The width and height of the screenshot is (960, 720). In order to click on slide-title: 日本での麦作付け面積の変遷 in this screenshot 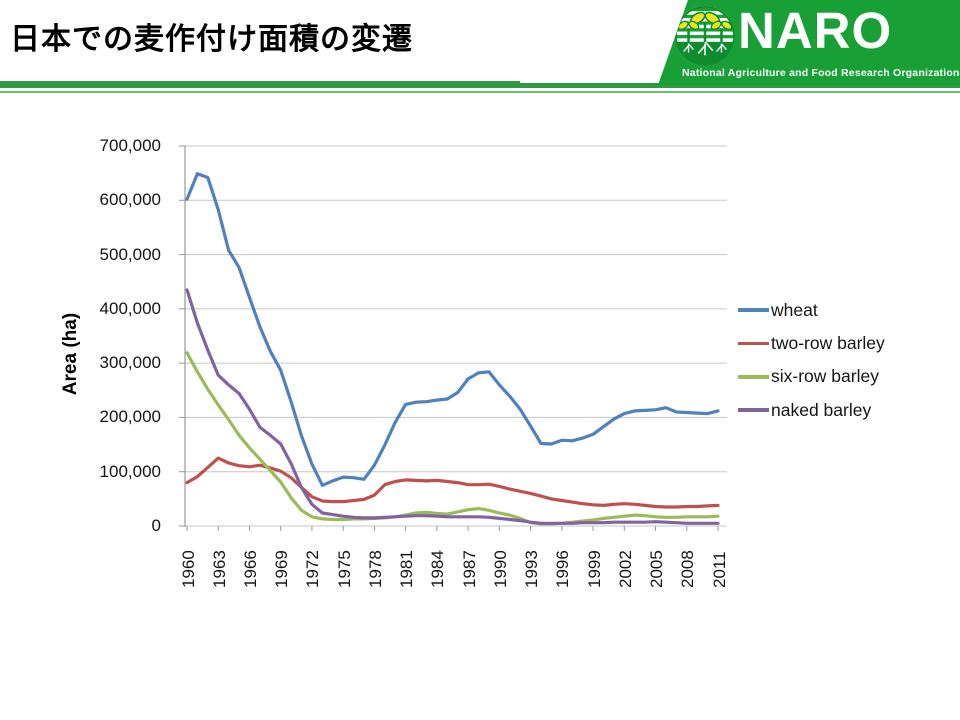, I will do `click(211, 39)`.